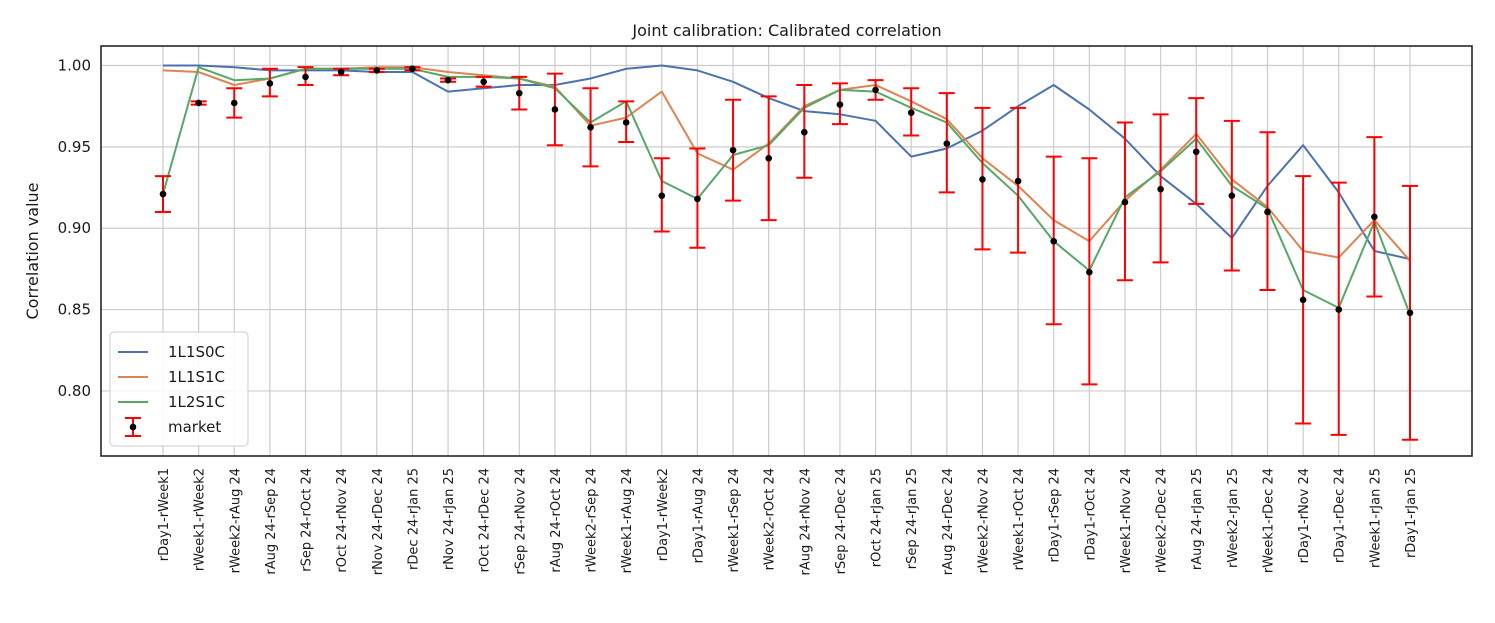 Image resolution: width=1495 pixels, height=623 pixels. Describe the element at coordinates (342, 520) in the screenshot. I see `x-tick-label: rOct 24-rNov 24` at that location.